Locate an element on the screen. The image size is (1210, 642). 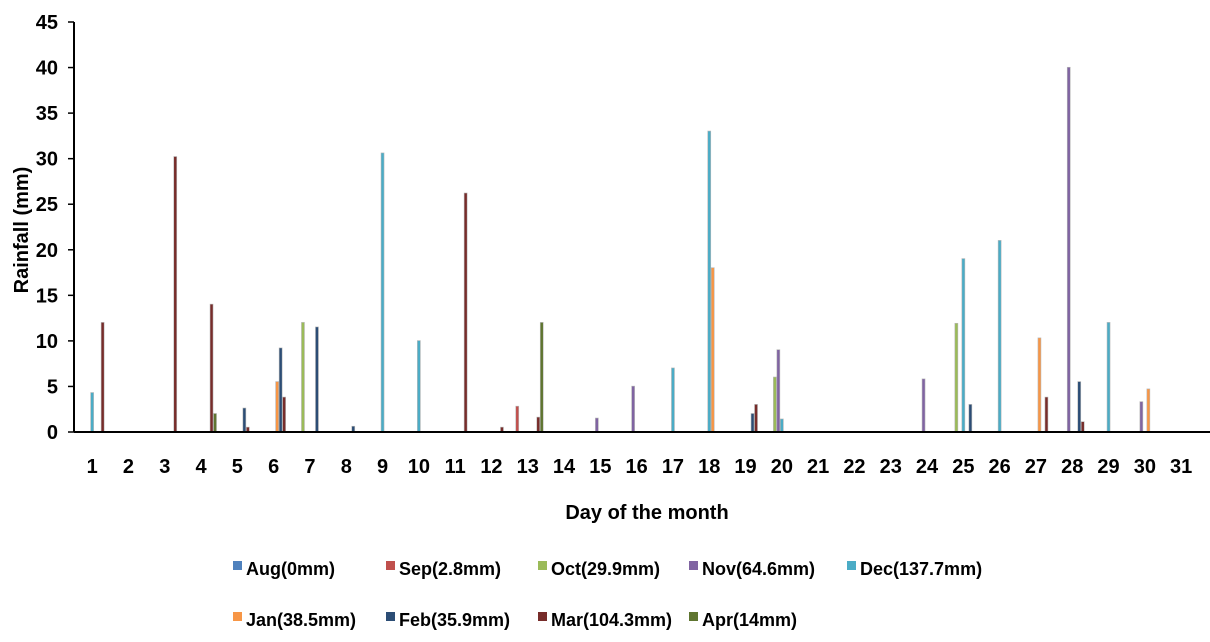
x-tick-label: 11 is located at coordinates (455, 467).